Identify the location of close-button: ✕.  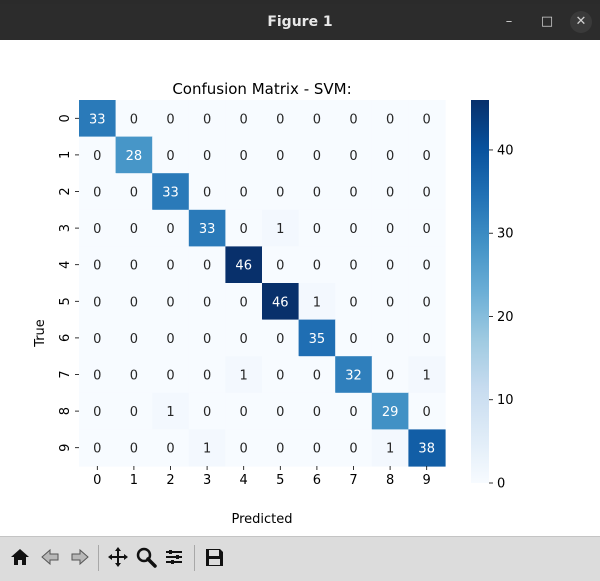
(581, 22).